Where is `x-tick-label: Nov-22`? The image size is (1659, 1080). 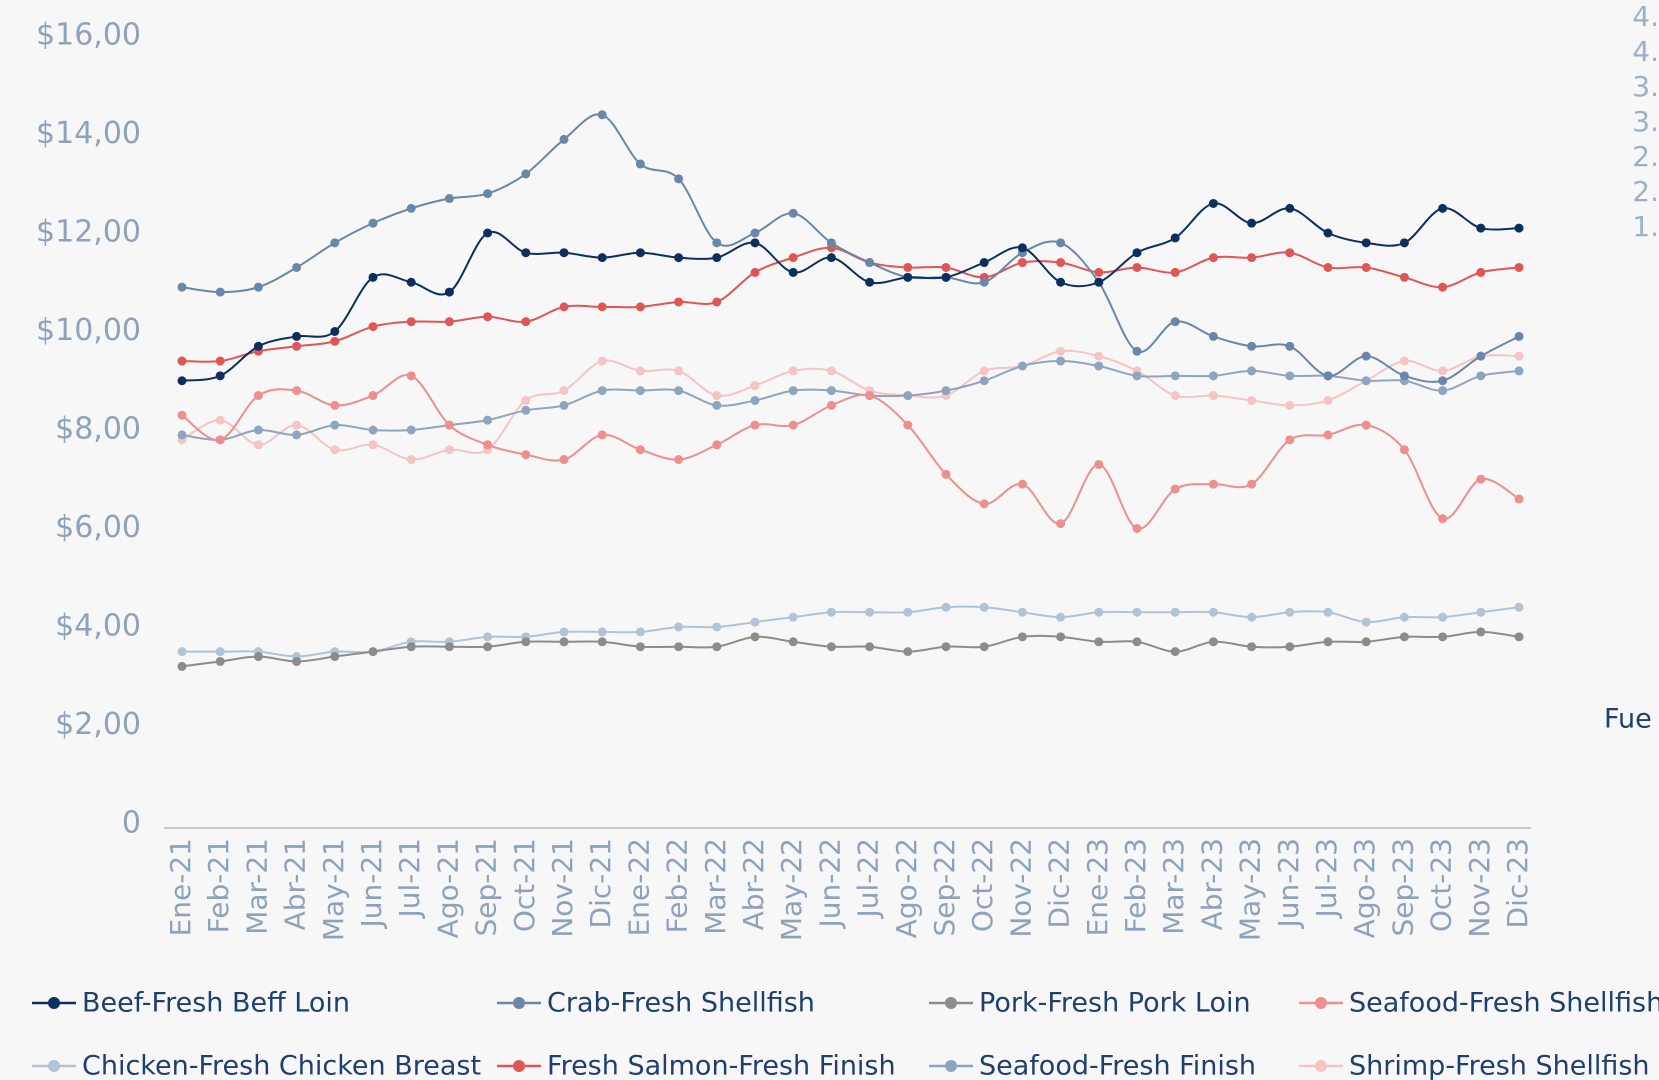 x-tick-label: Nov-22 is located at coordinates (1020, 888).